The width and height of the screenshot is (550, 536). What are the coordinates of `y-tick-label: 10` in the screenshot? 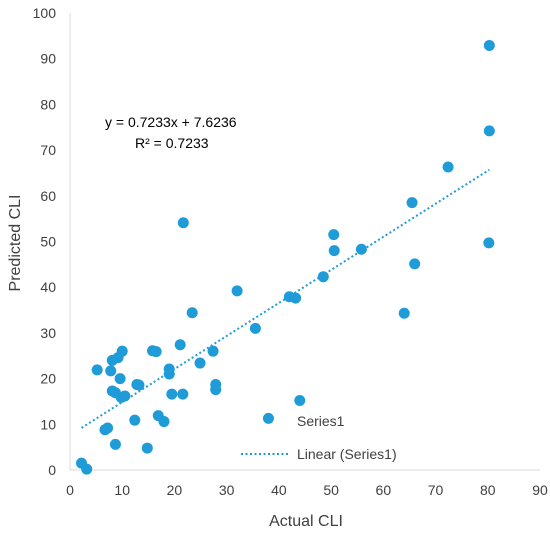 It's located at (48, 424).